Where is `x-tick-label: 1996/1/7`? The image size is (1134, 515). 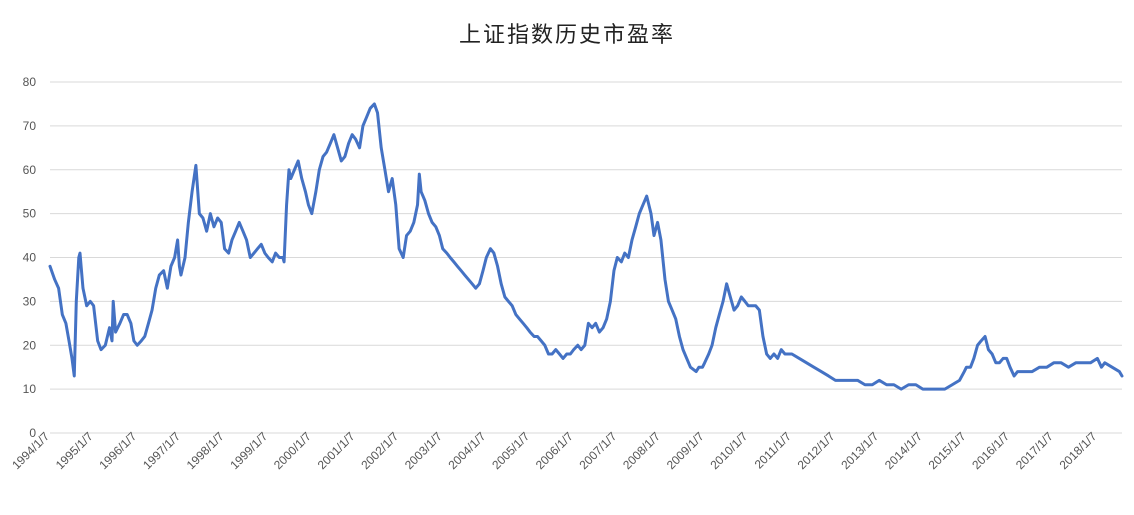
x-tick-label: 1996/1/7 is located at coordinates (117, 450).